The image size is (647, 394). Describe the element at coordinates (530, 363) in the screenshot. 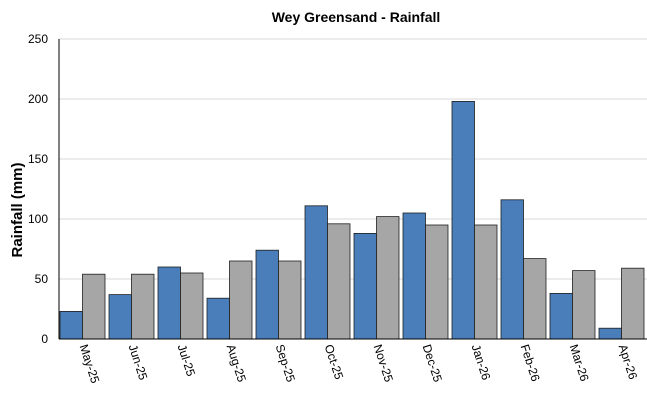

I see `x-tick-label: Feb-26` at that location.